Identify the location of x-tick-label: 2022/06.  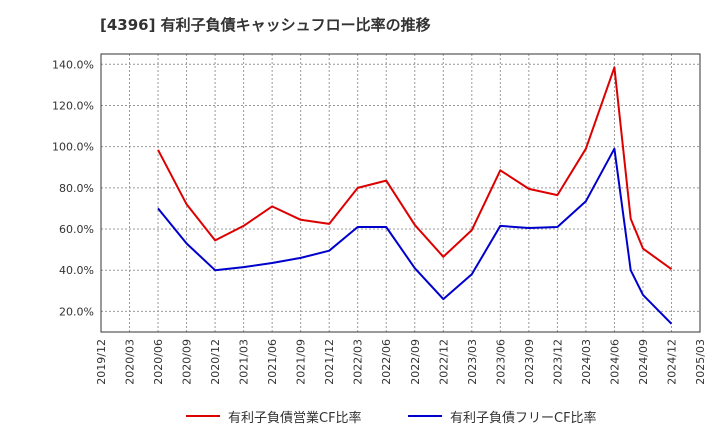
(386, 362).